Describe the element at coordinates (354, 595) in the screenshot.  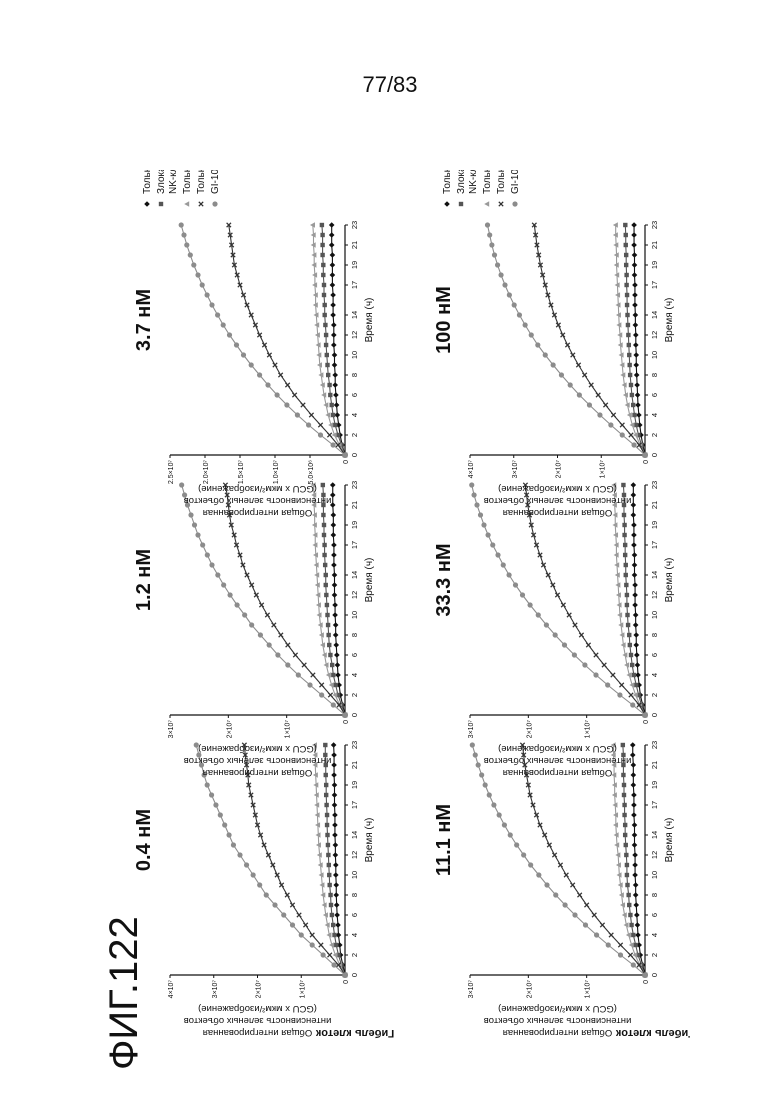
I see `x-tick-label: 12` at that location.